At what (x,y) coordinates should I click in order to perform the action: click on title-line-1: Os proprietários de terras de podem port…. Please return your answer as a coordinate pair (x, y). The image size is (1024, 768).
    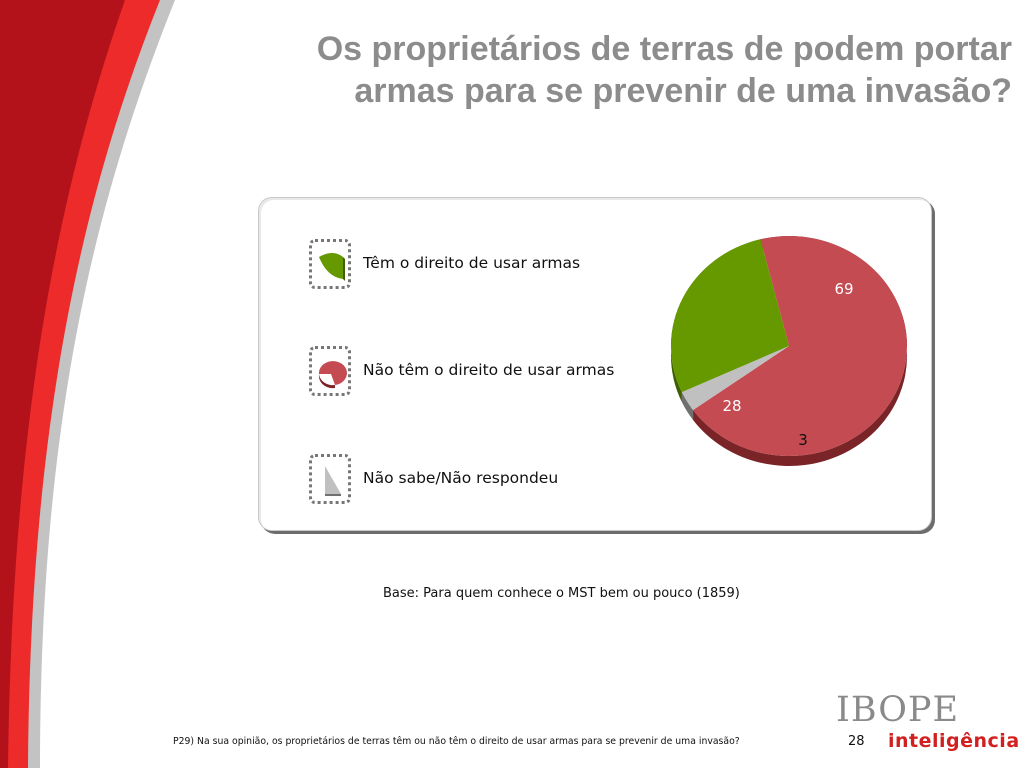
    Looking at the image, I should click on (664, 49).